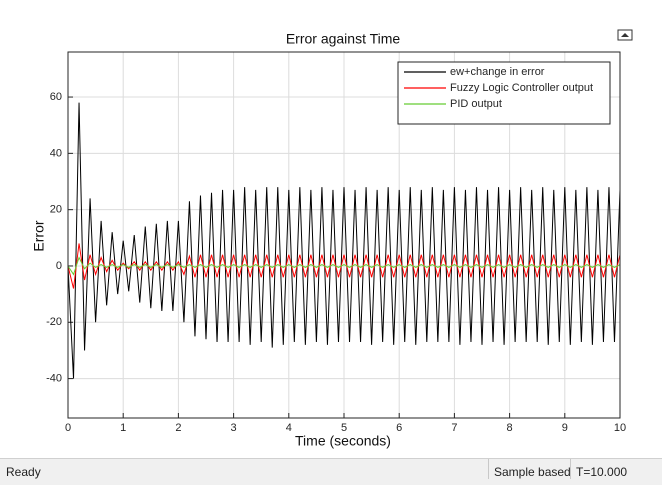  Describe the element at coordinates (454, 428) in the screenshot. I see `x-tick-label: 7` at that location.